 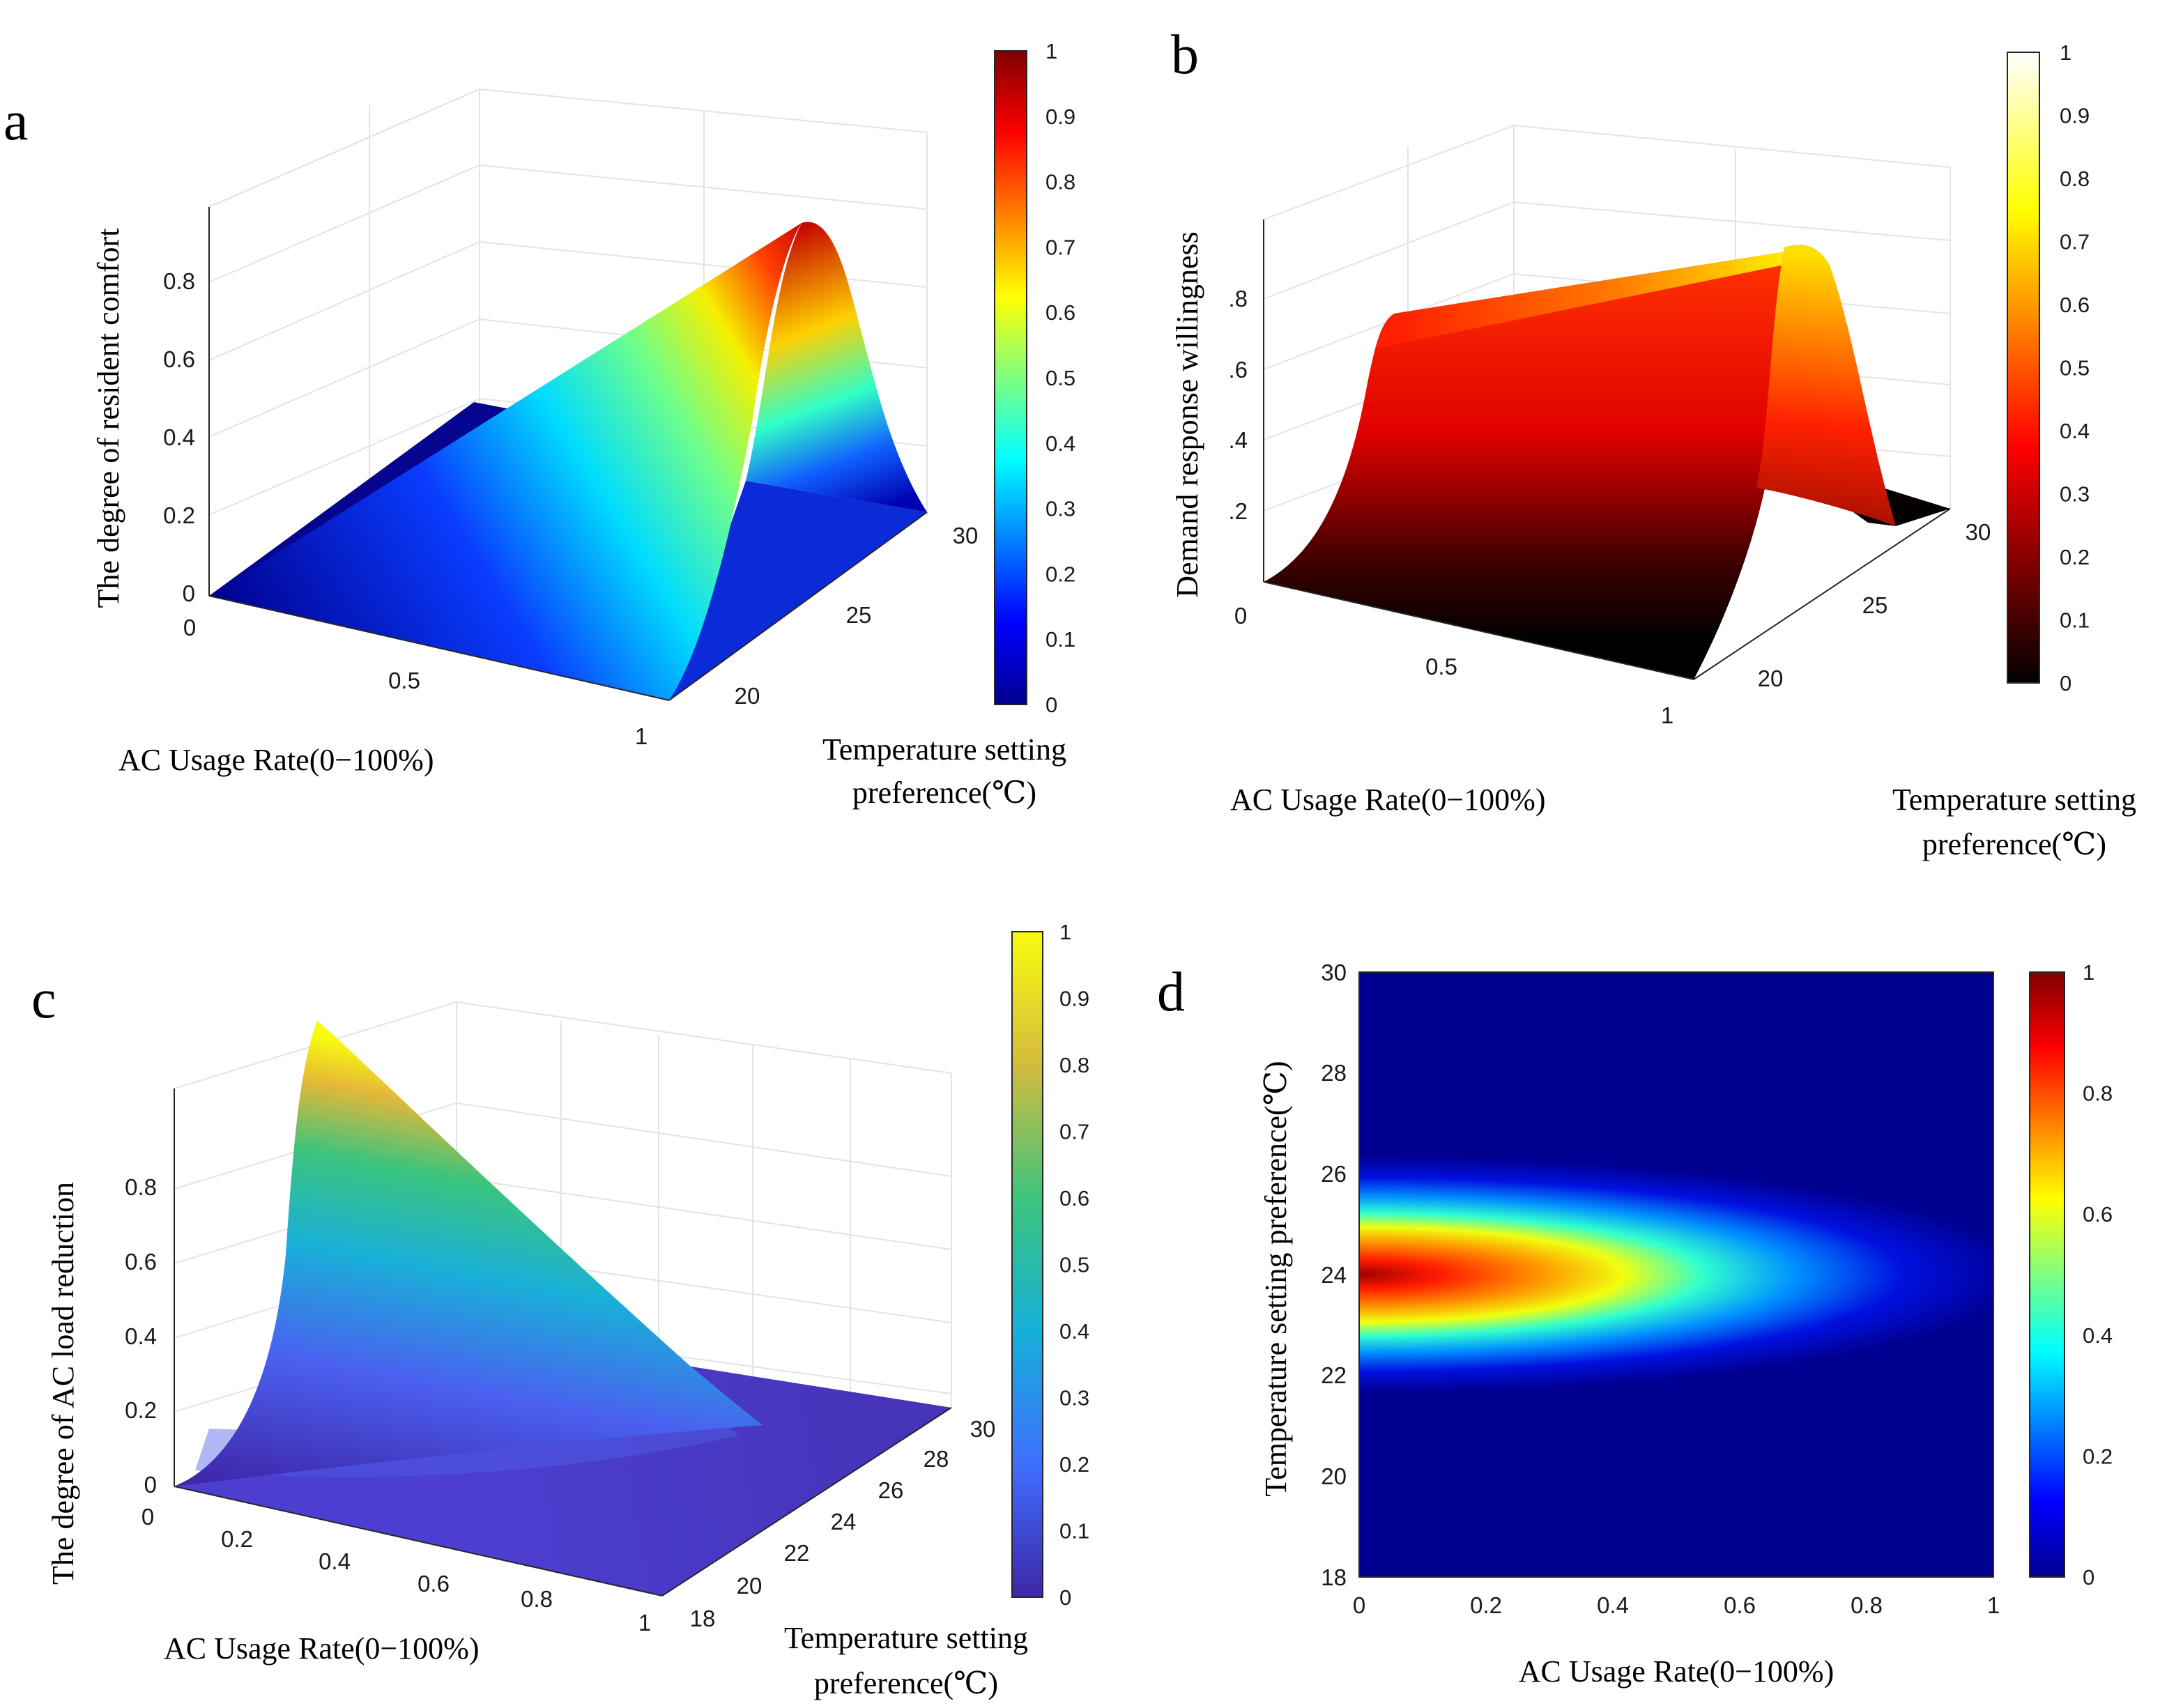 I want to click on y-tick: 24, so click(x=844, y=1522).